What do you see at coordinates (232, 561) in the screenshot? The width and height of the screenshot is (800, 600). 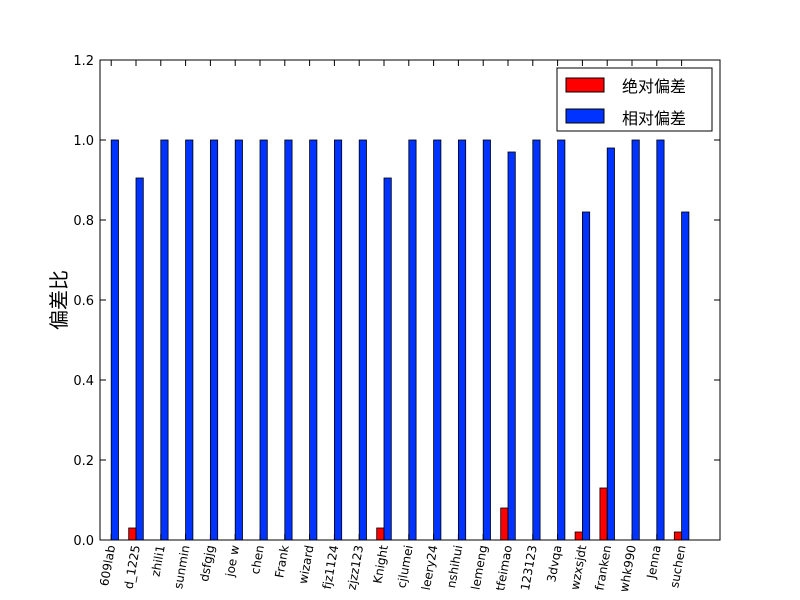 I see `x-tick-label: joe w` at bounding box center [232, 561].